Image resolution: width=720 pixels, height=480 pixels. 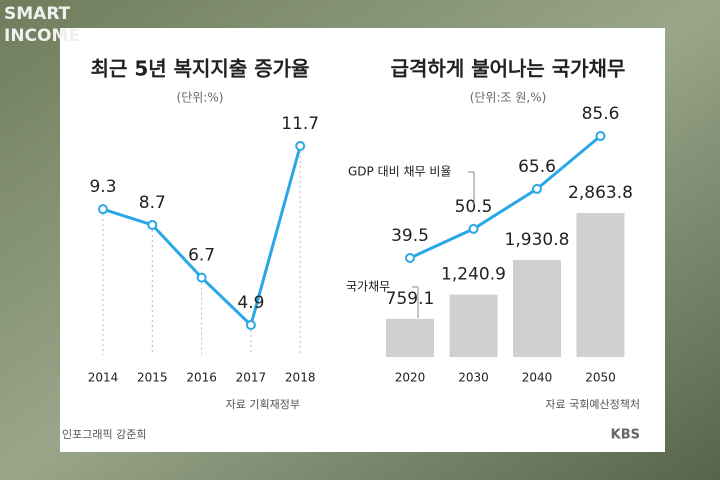 I want to click on value-label: 2,863.8, so click(x=600, y=193).